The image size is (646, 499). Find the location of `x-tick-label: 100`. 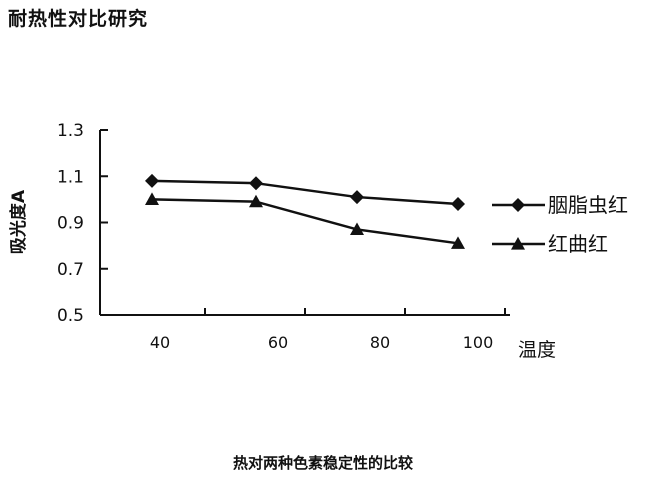

x-tick-label: 100 is located at coordinates (478, 342).